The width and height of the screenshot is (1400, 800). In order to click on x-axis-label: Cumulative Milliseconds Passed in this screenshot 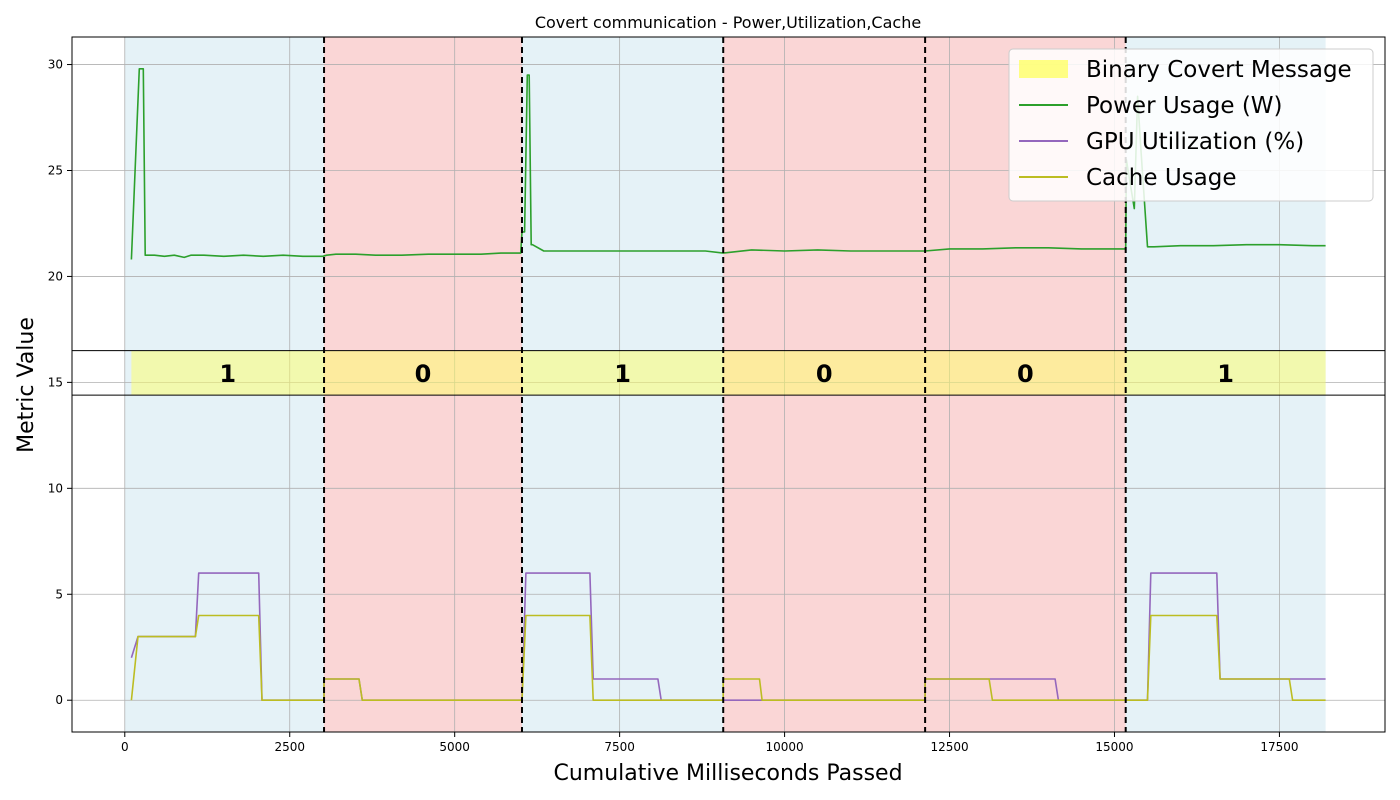, I will do `click(727, 773)`.